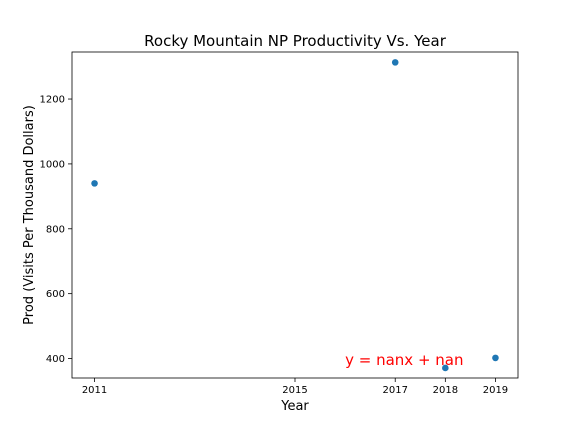  I want to click on x-tick-label: 2017, so click(394, 390).